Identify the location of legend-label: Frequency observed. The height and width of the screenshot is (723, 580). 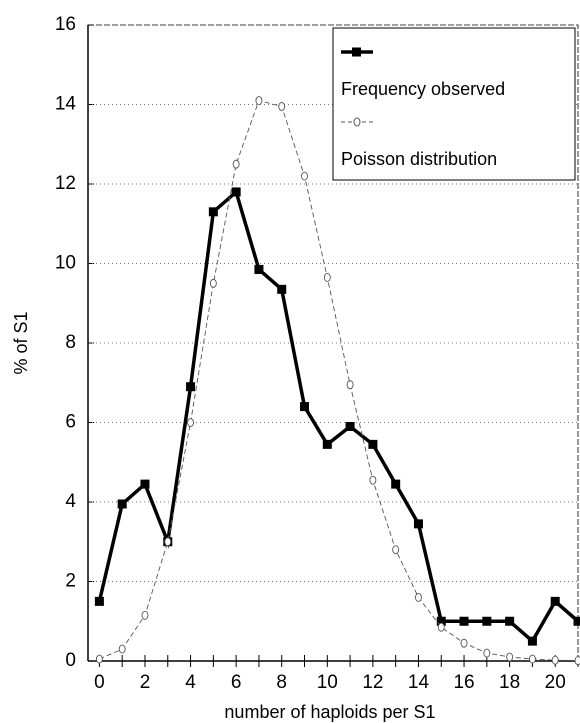
(423, 89).